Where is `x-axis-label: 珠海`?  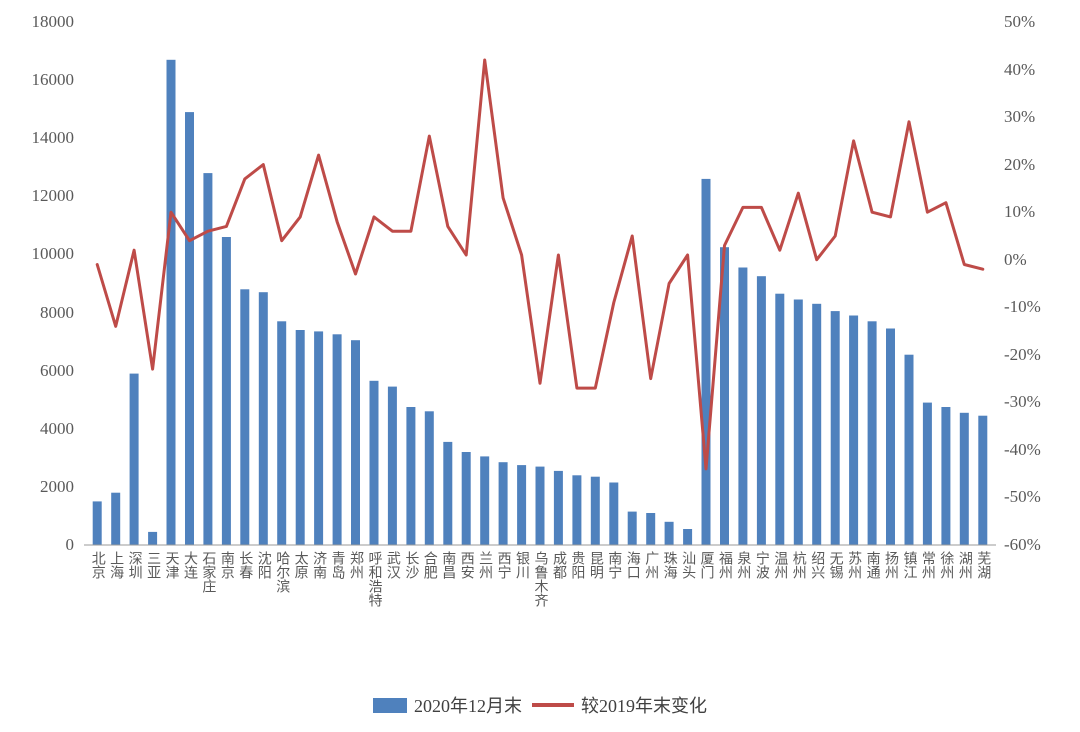 x-axis-label: 珠海 is located at coordinates (669, 565).